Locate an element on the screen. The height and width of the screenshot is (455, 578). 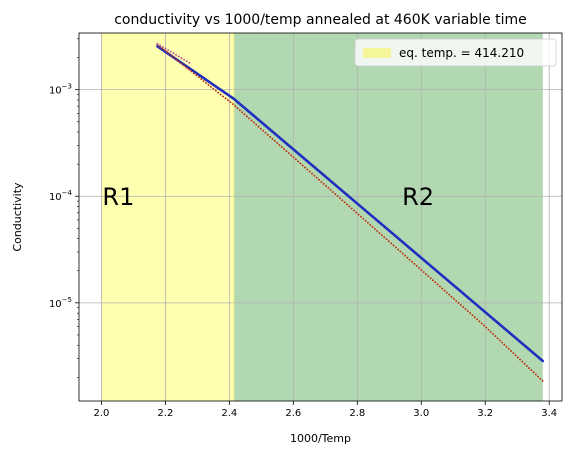
x-tick-label: 3.4 is located at coordinates (549, 413).